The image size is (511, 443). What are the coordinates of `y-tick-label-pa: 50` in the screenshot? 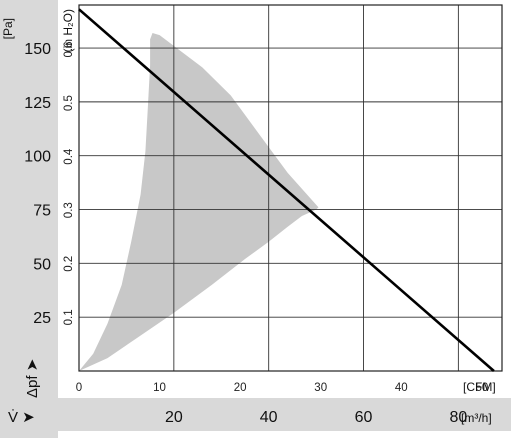 It's located at (42, 264).